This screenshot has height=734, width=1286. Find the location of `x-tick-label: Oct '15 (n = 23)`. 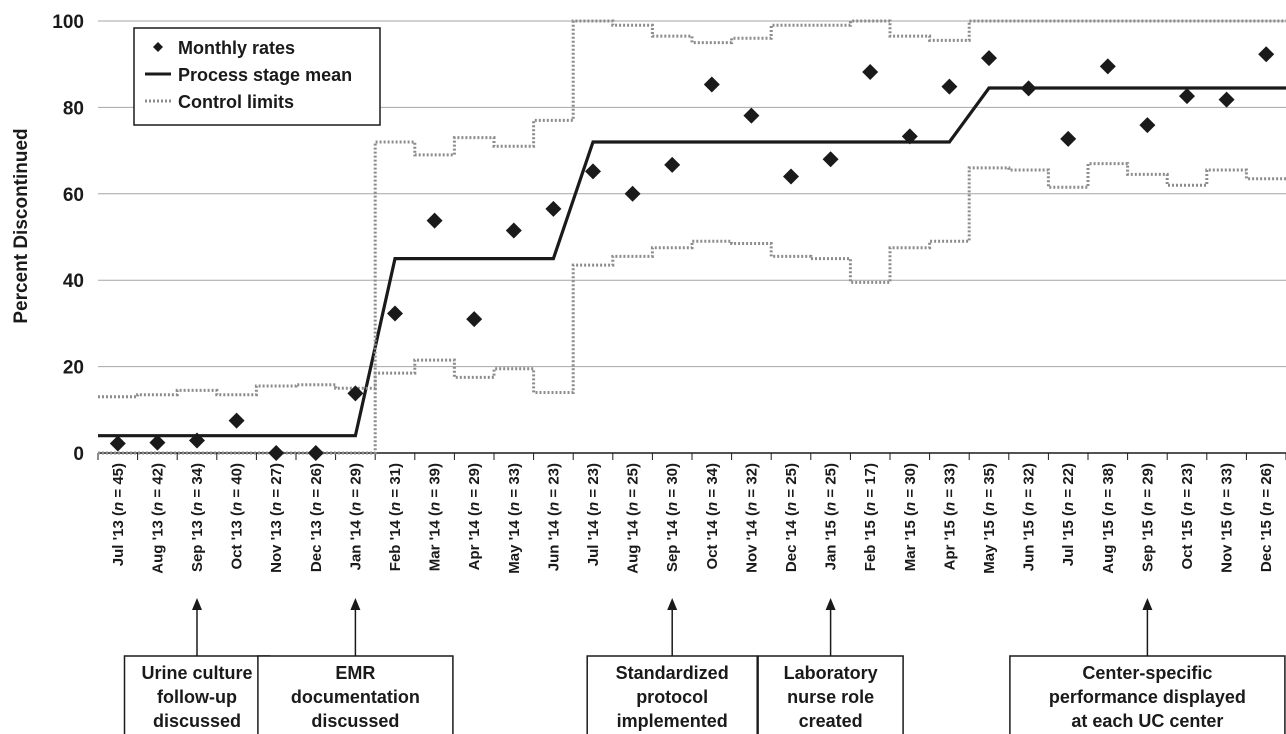

x-tick-label: Oct '15 (n = 23) is located at coordinates (1187, 516).